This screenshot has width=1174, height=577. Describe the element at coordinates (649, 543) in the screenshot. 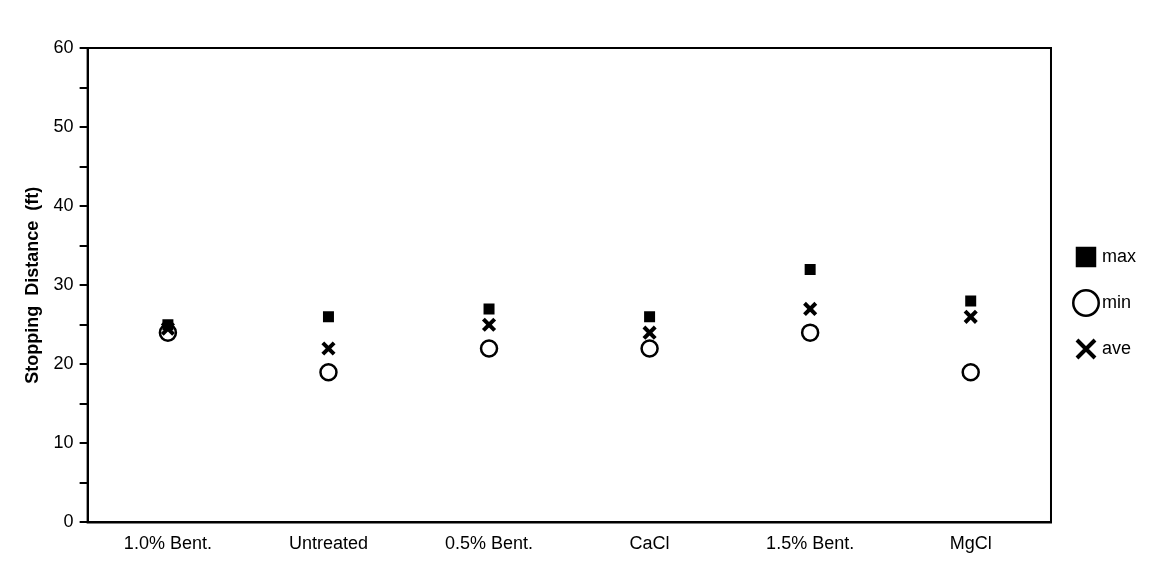

I see `x-tick-label: CaCl` at that location.